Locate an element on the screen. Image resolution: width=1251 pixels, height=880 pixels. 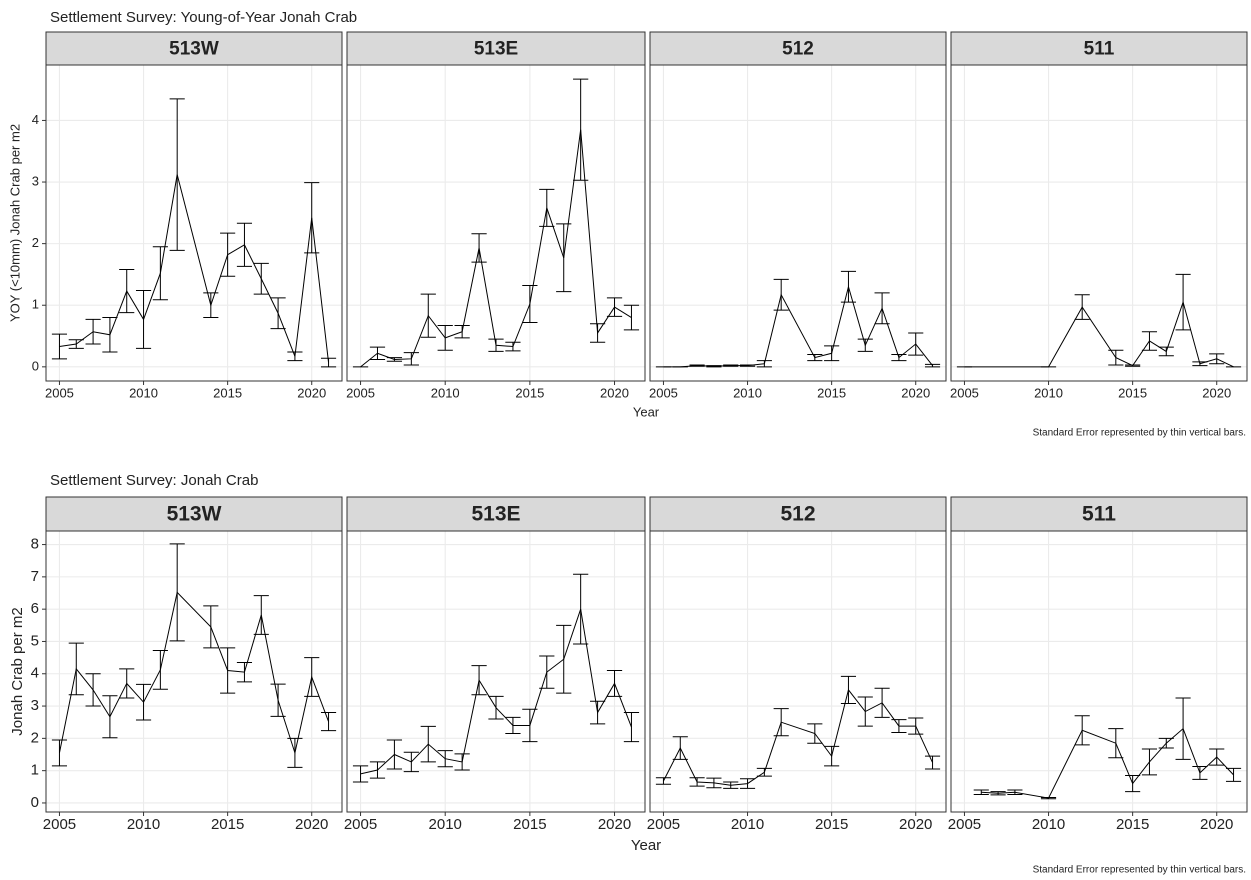
y-axis-title: YOY (<10mm) Jonah Crab per m2 is located at coordinates (14, 223).